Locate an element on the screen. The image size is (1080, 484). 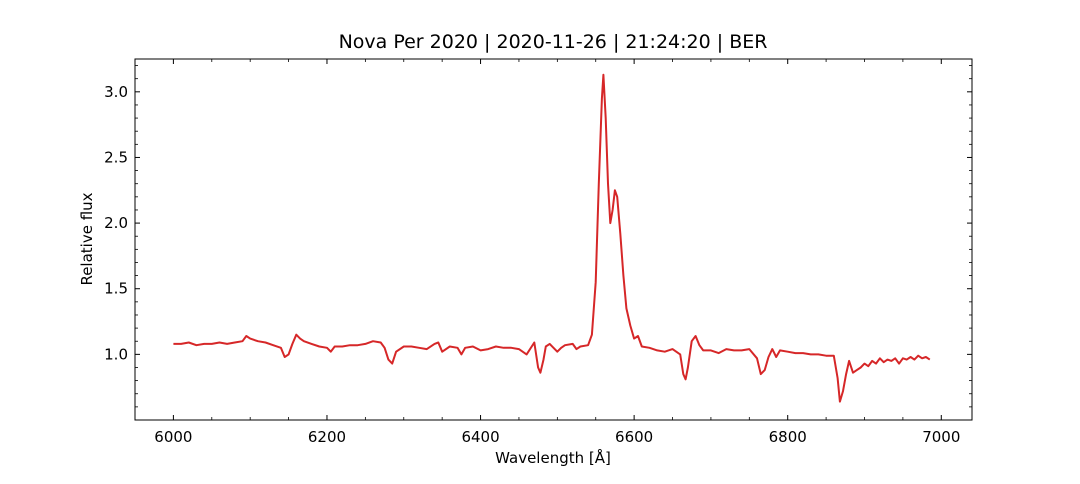
x-tick-label: 6400 is located at coordinates (480, 437).